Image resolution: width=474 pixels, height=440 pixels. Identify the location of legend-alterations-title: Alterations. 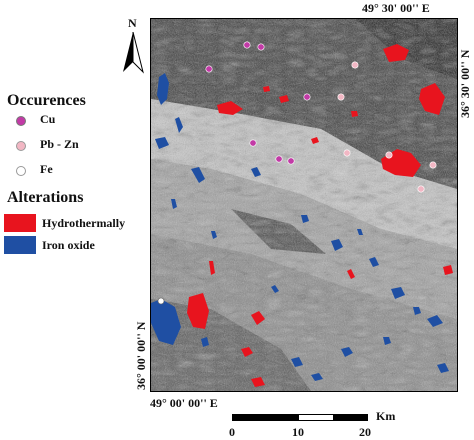
(45, 197).